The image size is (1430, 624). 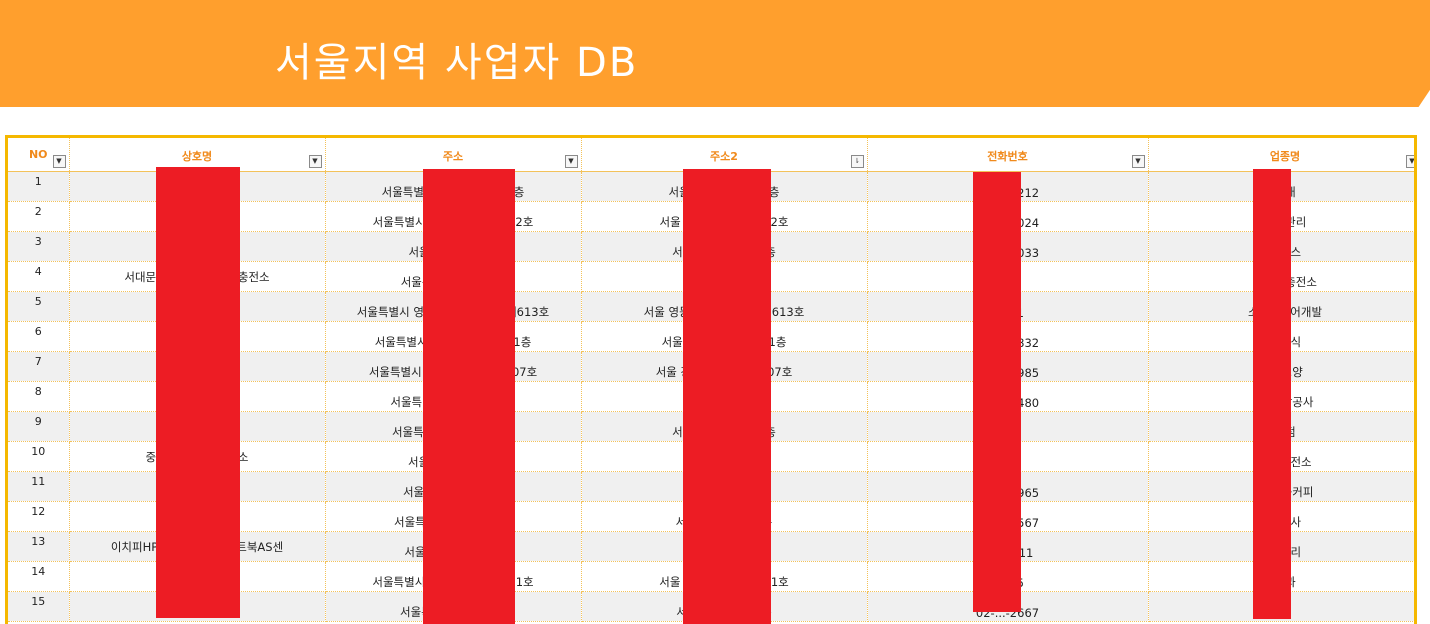 What do you see at coordinates (39, 276) in the screenshot?
I see `cell-no: 4` at bounding box center [39, 276].